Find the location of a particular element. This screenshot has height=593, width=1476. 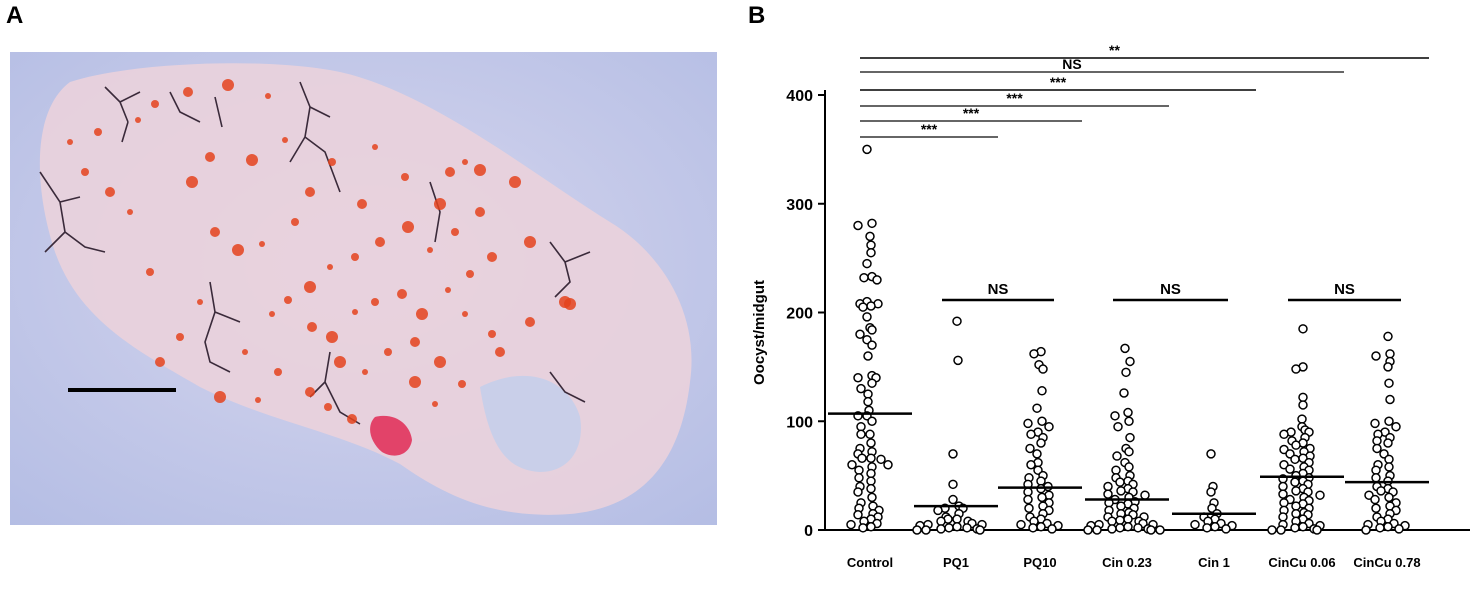

x-tick-label: Cin 0.23 is located at coordinates (1127, 562).